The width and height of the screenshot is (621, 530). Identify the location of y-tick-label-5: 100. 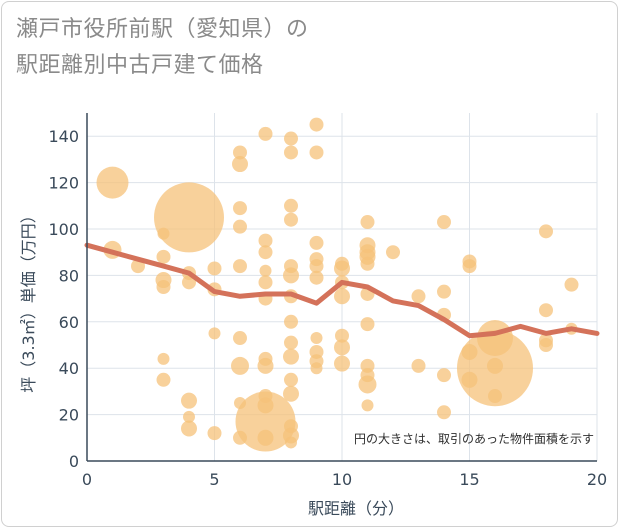
(63, 229).